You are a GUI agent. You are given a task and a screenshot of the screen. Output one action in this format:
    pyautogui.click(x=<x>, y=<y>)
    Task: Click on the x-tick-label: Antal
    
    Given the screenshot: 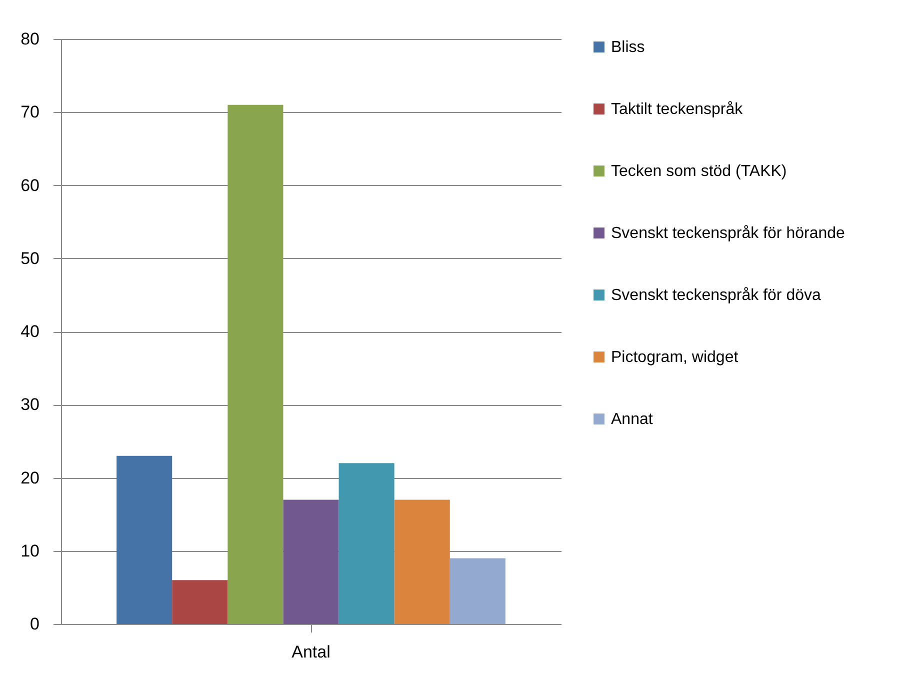 What is the action you would take?
    pyautogui.click(x=311, y=652)
    